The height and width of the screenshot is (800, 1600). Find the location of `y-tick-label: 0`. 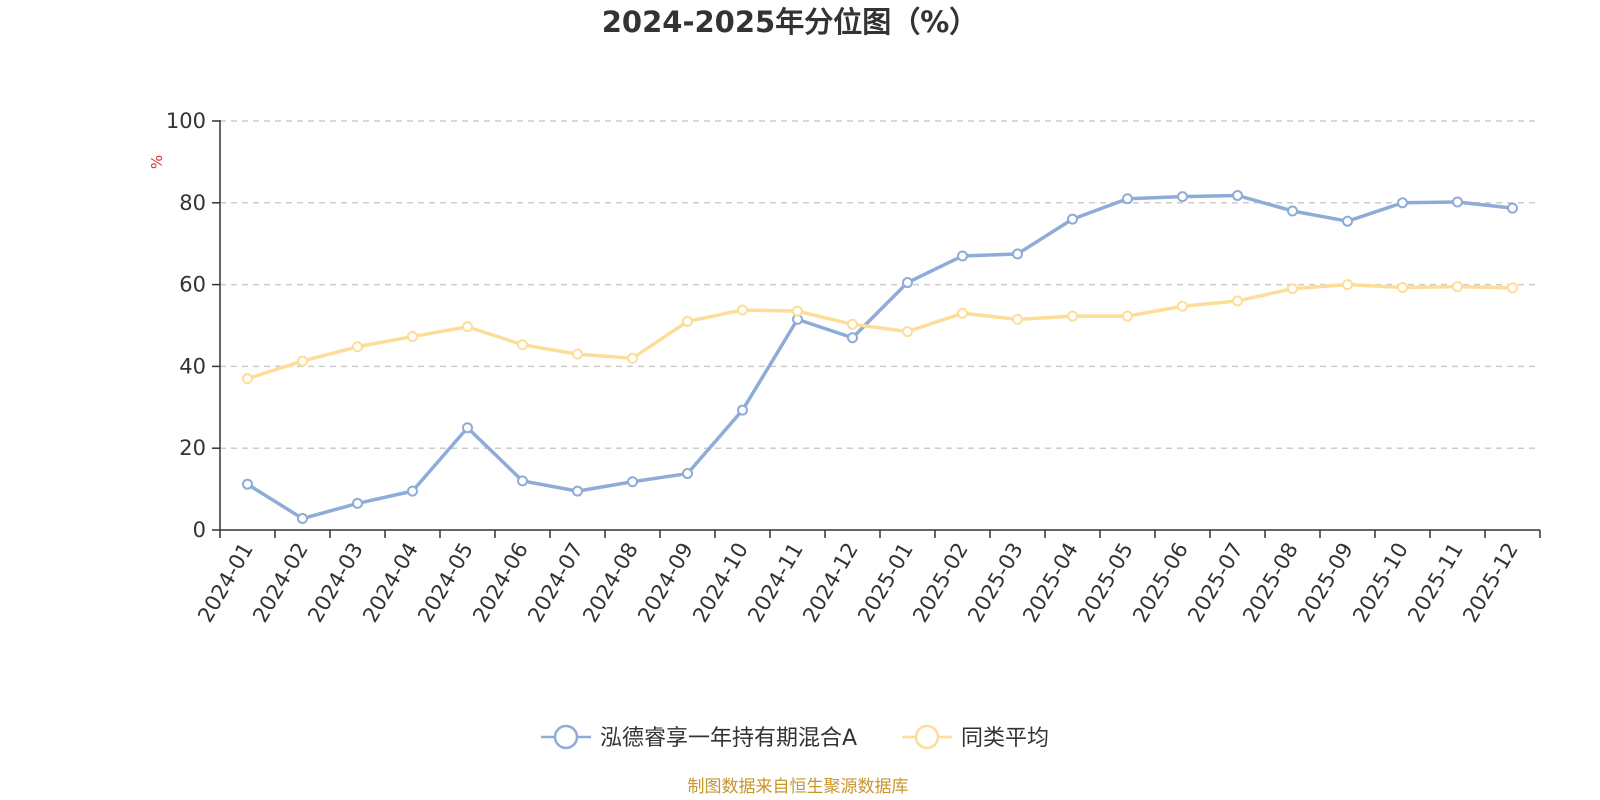

y-tick-label: 0 is located at coordinates (199, 530).